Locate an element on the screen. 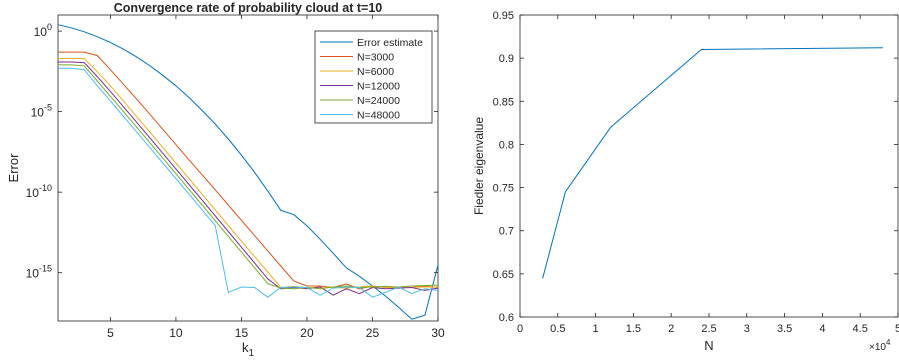 Image resolution: width=899 pixels, height=362 pixels. left-y-tick-label-1: 10⁻⁵ is located at coordinates (41, 111).